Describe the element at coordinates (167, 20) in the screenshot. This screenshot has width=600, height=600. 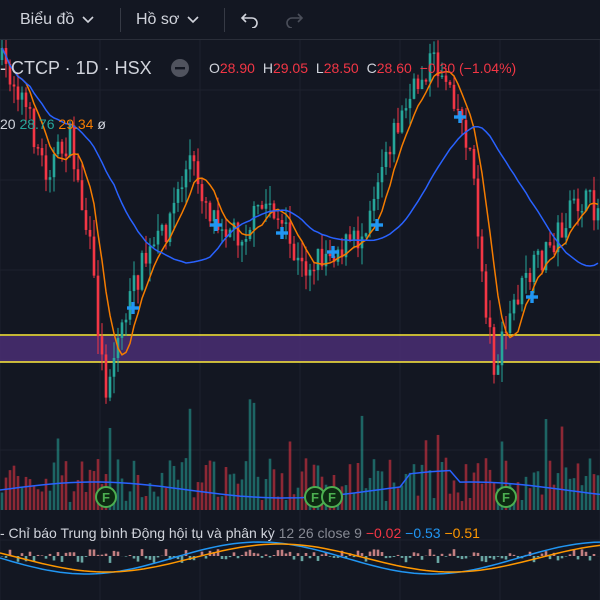
I see `profile-menu-button: Hồ sơ` at that location.